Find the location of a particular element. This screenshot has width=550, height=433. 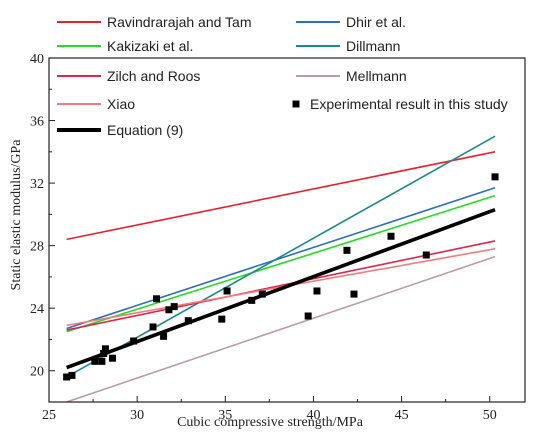

legend-entry-dillmann: Dillmann is located at coordinates (348, 46).